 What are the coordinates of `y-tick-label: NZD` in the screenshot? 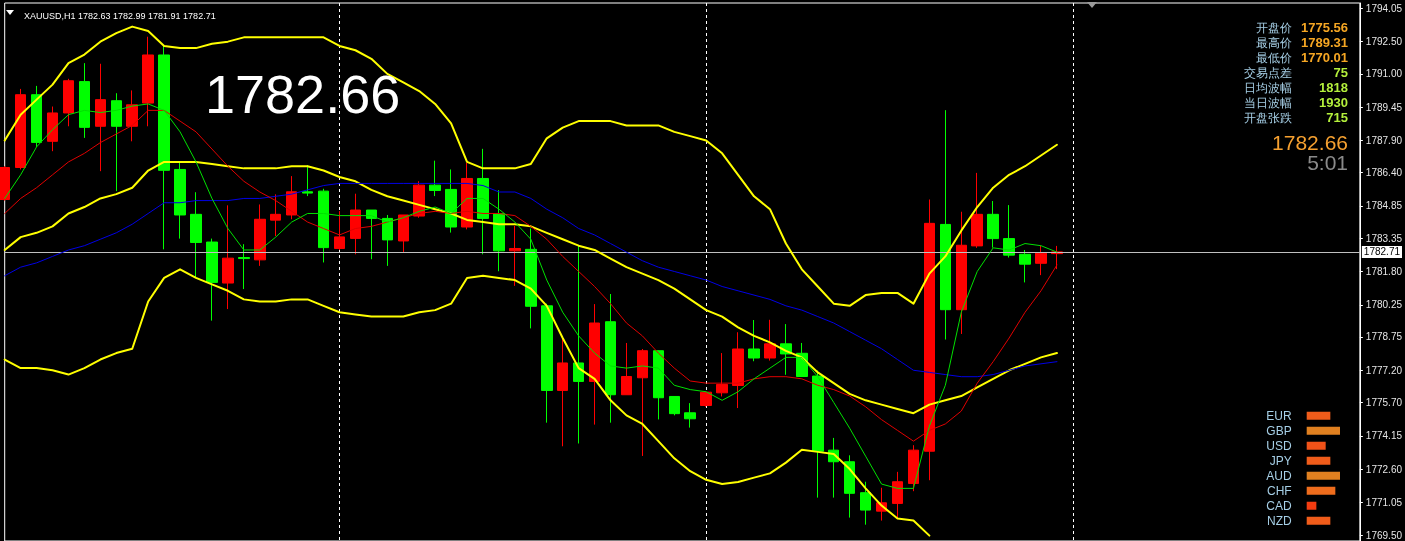 It's located at (1280, 520).